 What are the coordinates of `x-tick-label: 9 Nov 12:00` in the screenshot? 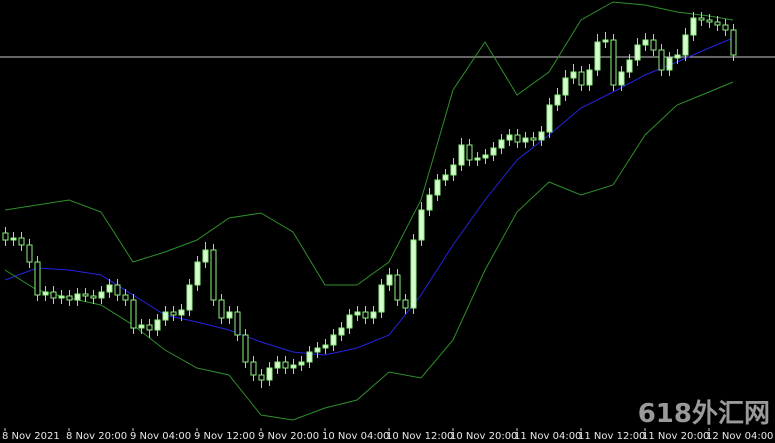 It's located at (224, 436).